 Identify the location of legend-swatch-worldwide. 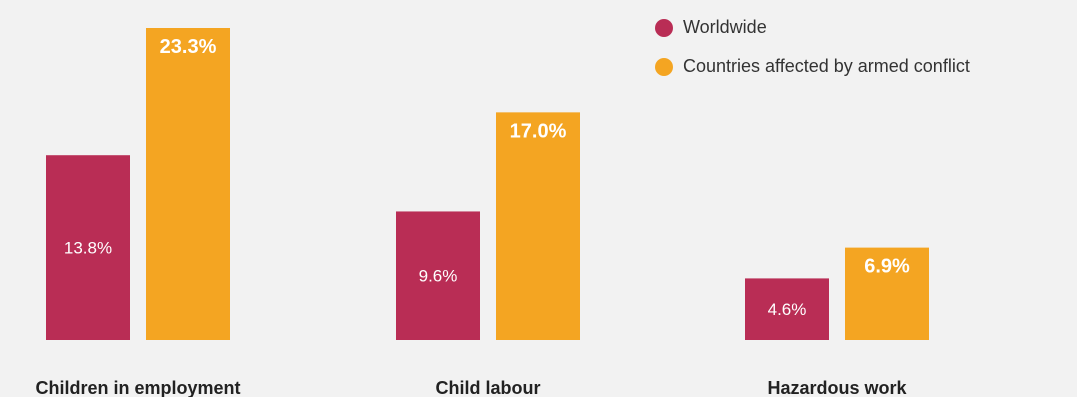
(664, 27).